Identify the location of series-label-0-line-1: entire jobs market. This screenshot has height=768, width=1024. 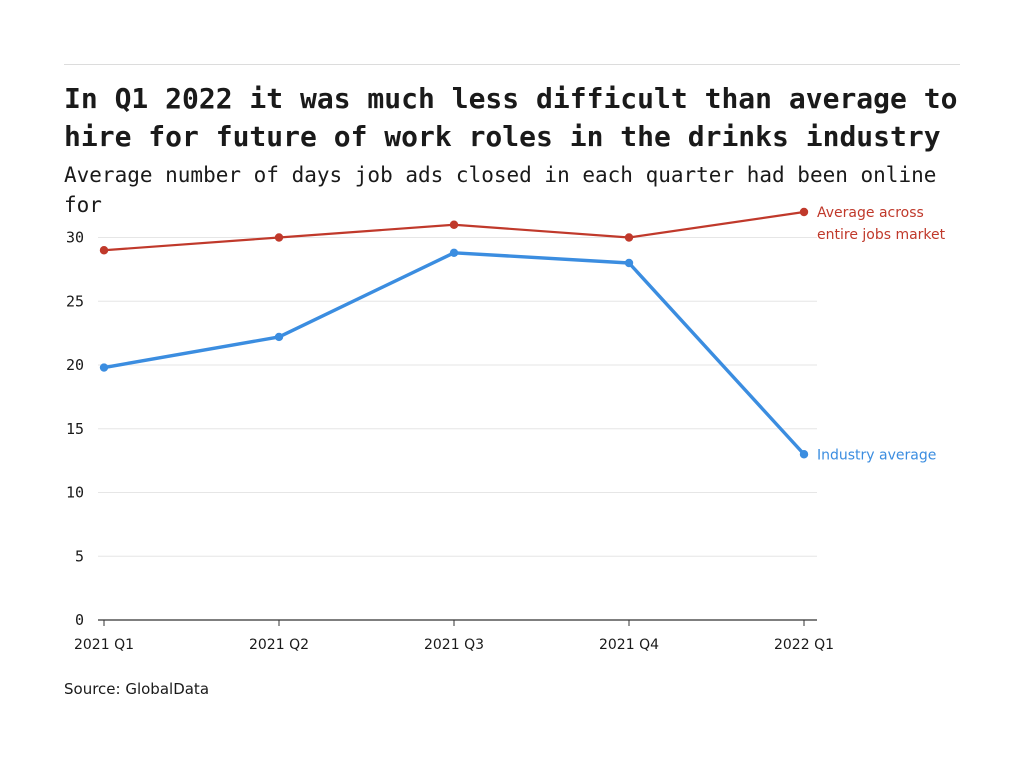
(881, 235).